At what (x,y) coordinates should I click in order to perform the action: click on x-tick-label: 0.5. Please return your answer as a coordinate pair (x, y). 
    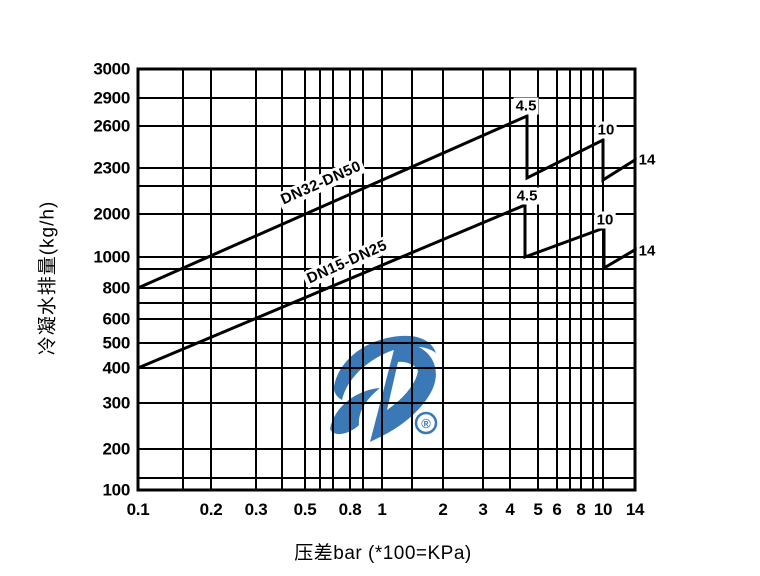
    Looking at the image, I should click on (305, 509).